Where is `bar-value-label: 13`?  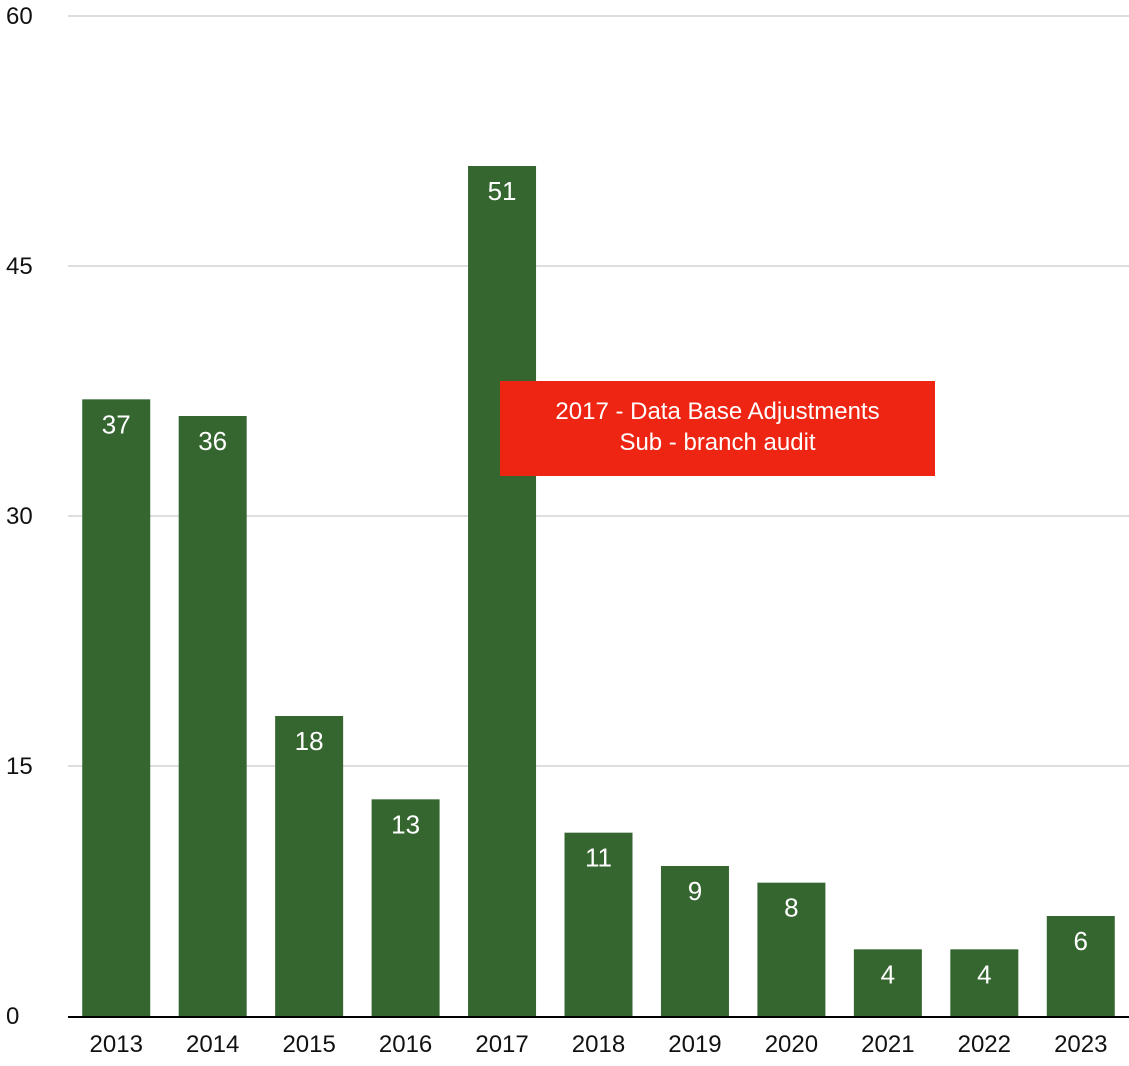 bar-value-label: 13 is located at coordinates (405, 824).